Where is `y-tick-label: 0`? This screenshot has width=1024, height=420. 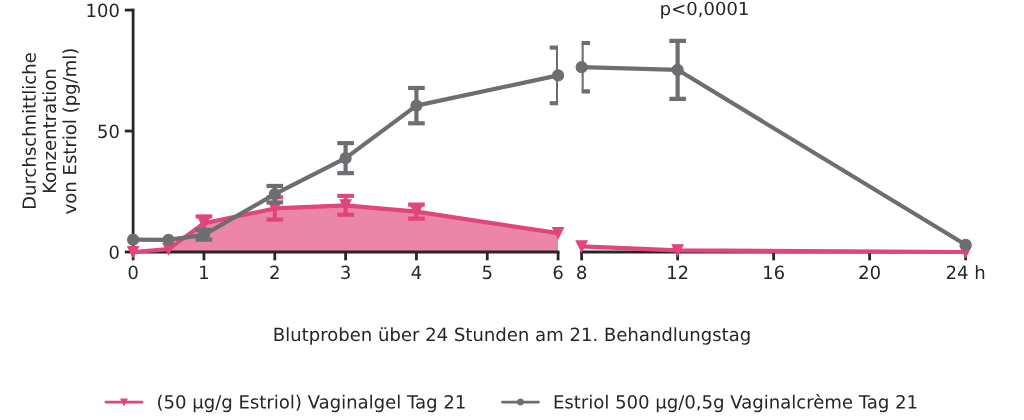 y-tick-label: 0 is located at coordinates (114, 252).